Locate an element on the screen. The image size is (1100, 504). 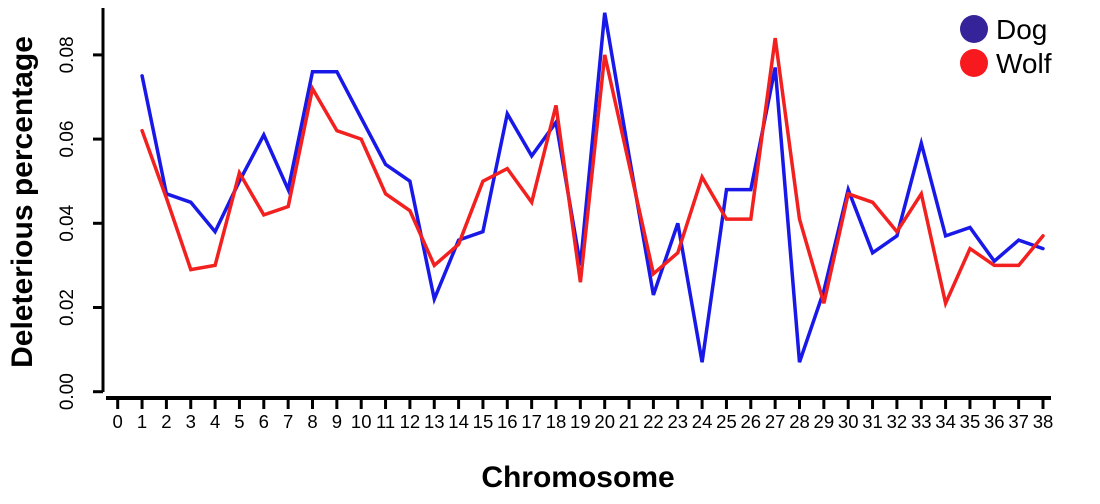
x-tick-label: 10 is located at coordinates (361, 421).